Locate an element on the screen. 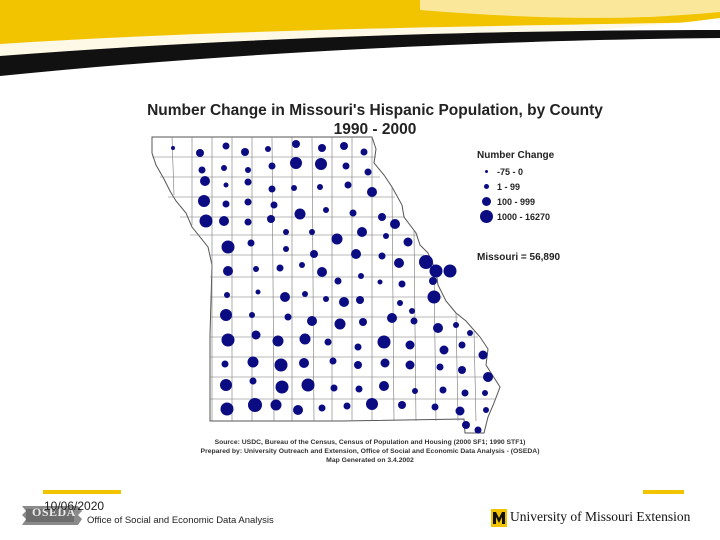 This screenshot has width=720, height=540. legend-item: 1000 - 16270 is located at coordinates (537, 216).